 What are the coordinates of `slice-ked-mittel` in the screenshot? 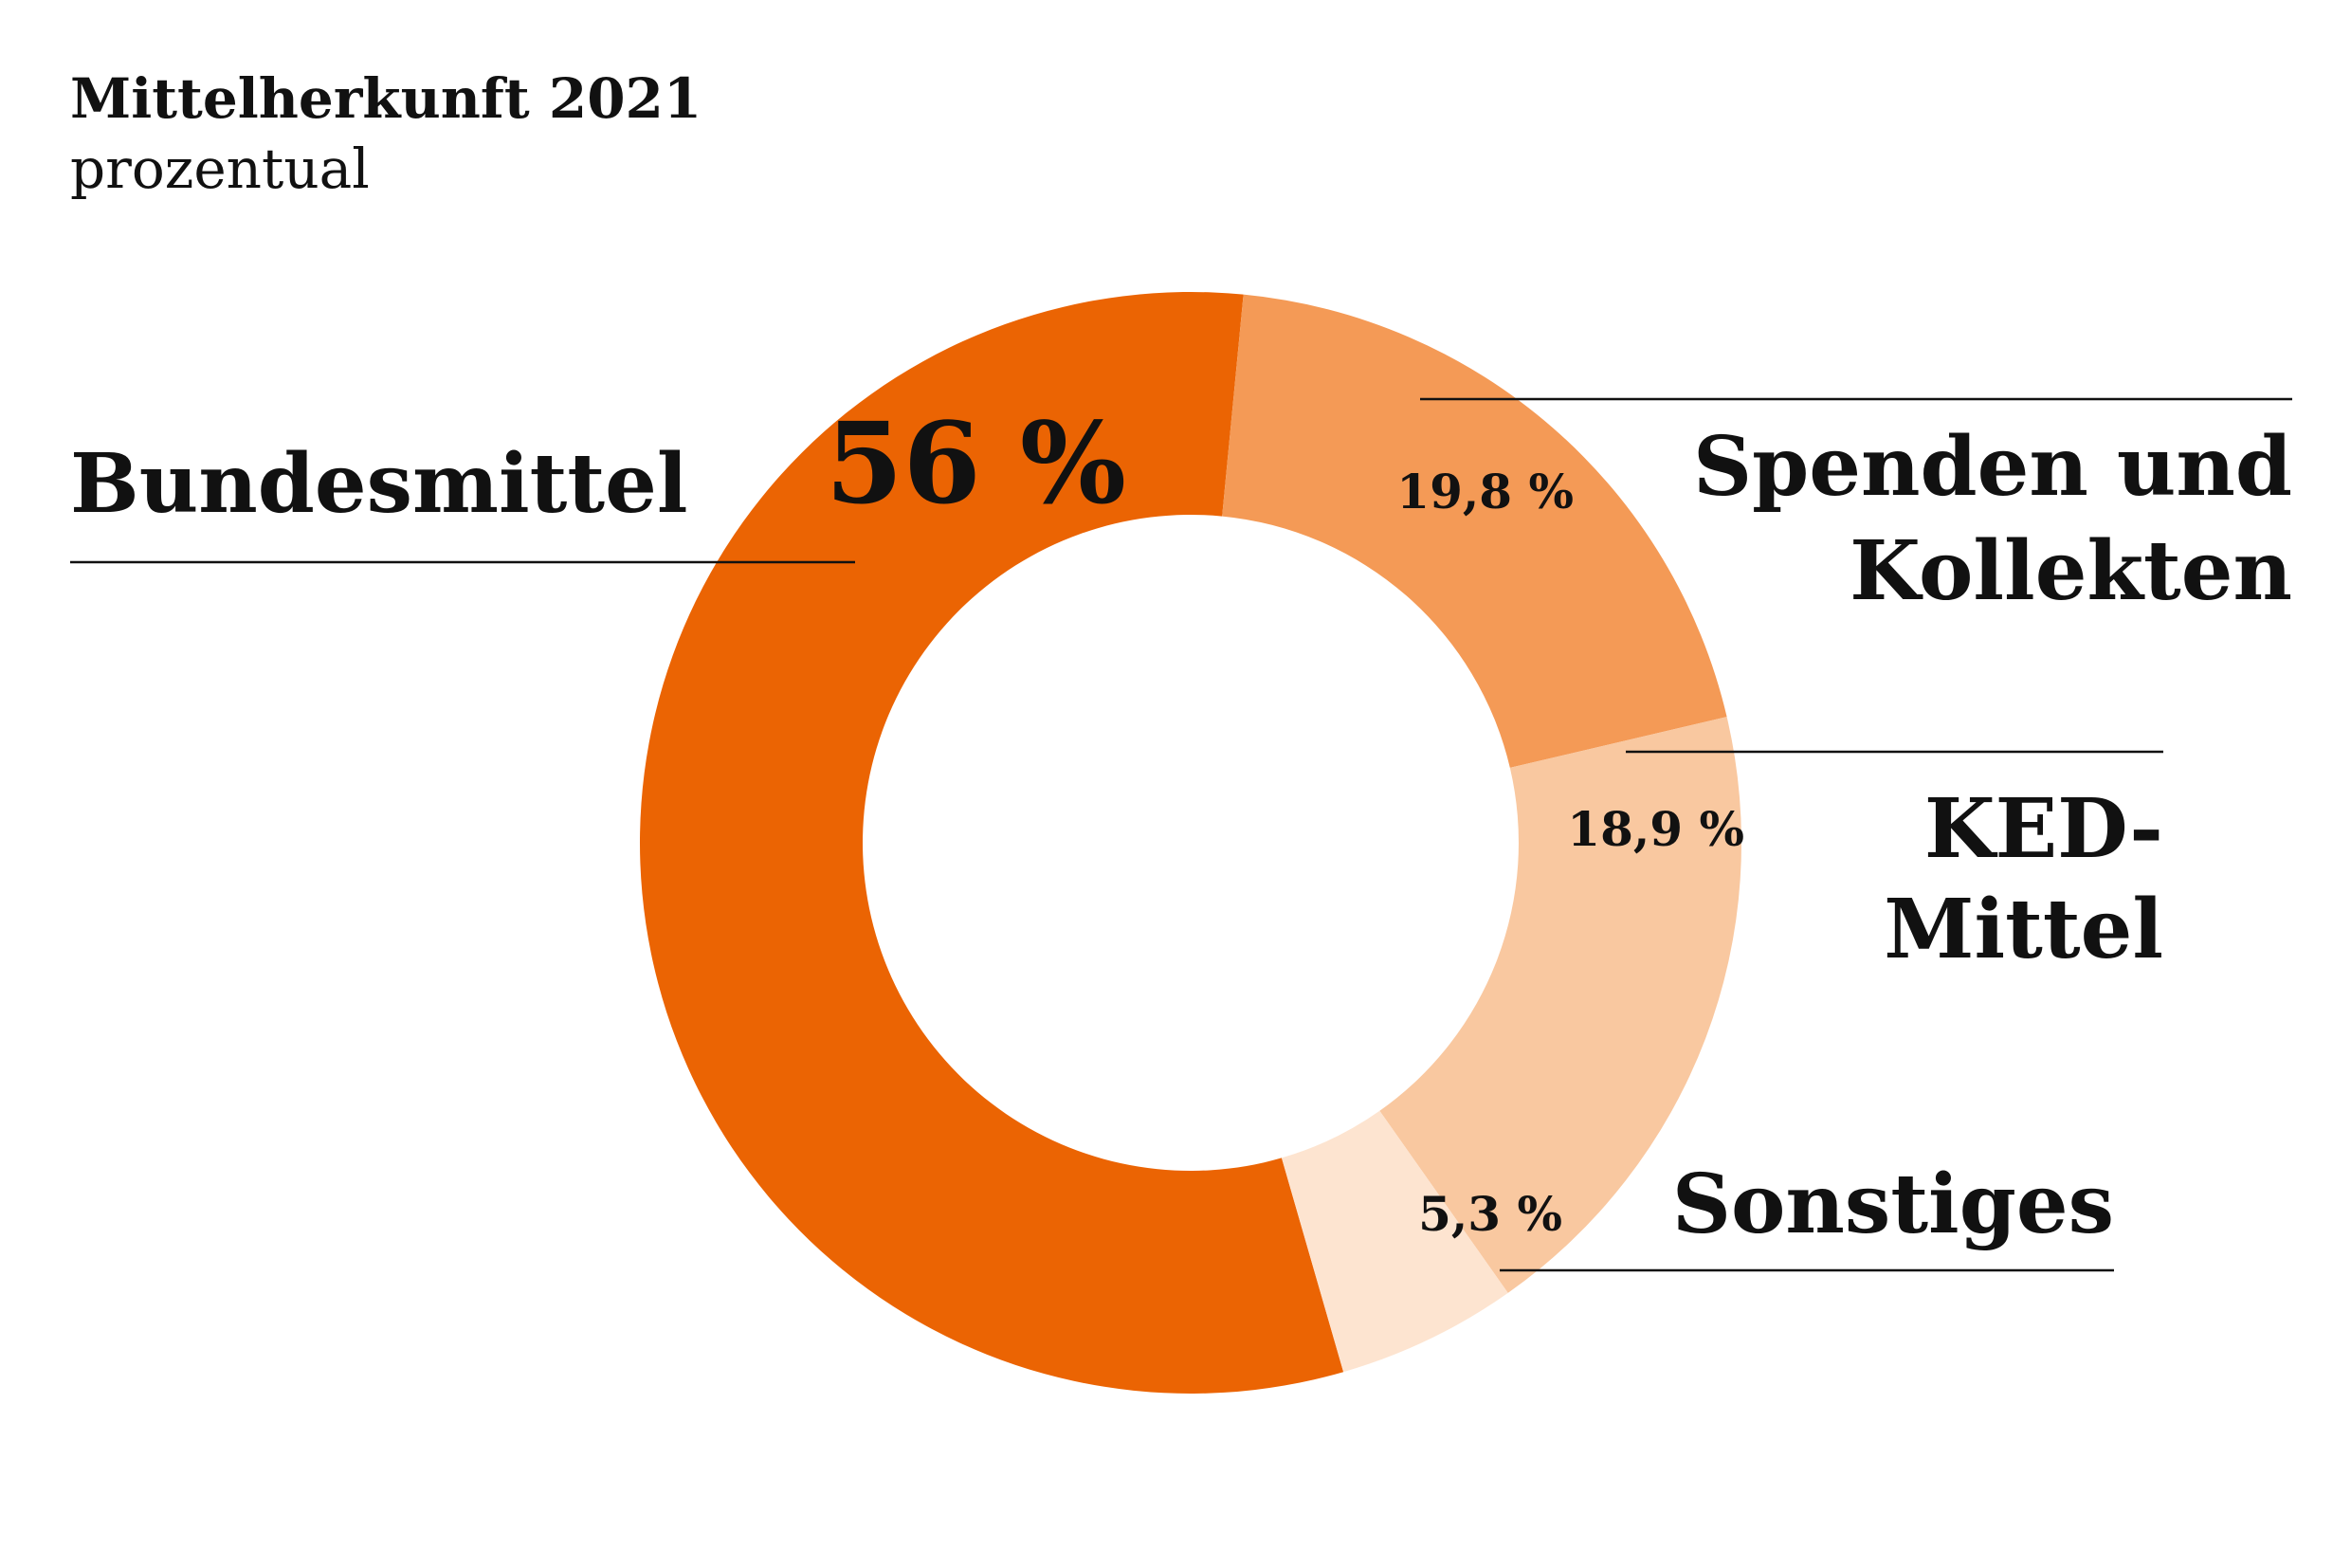 It's located at (1560, 1005).